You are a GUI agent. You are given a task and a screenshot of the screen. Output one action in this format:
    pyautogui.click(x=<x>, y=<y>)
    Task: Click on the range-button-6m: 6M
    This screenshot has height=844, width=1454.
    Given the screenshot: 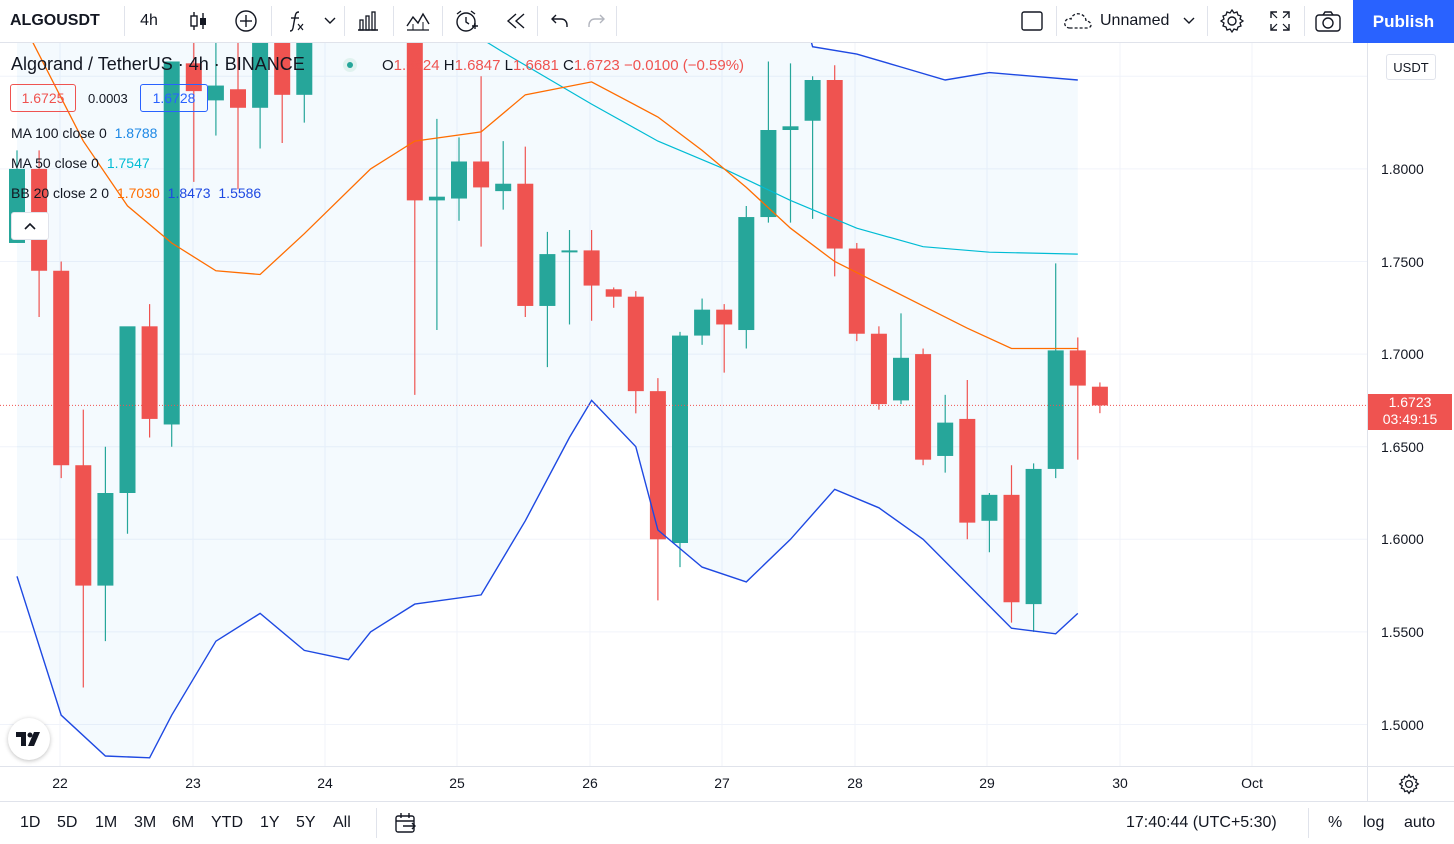 What is the action you would take?
    pyautogui.click(x=183, y=822)
    